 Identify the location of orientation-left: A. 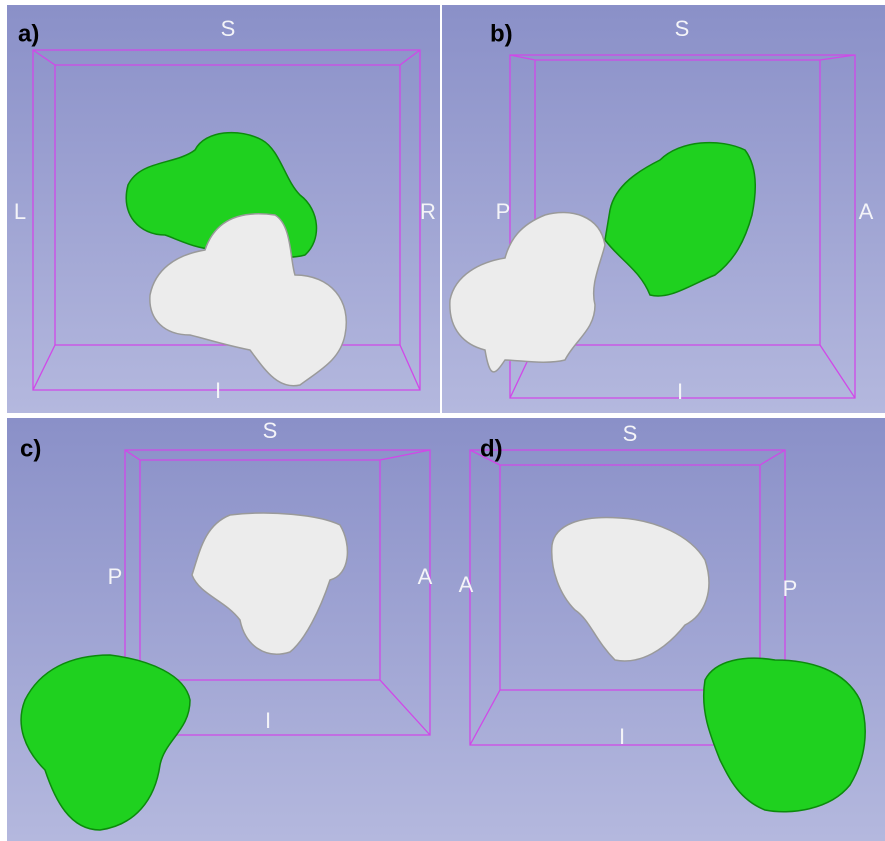
(466, 584).